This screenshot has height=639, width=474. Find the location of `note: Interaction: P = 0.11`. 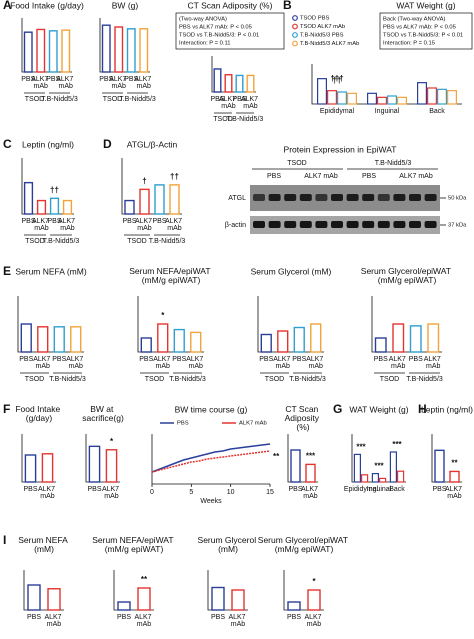

note: Interaction: P = 0.11 is located at coordinates (205, 44).